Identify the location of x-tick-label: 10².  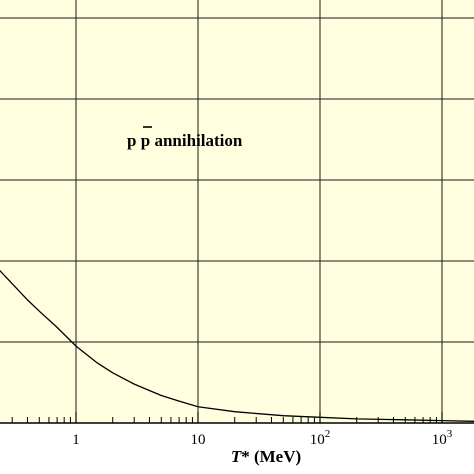
(320, 438).